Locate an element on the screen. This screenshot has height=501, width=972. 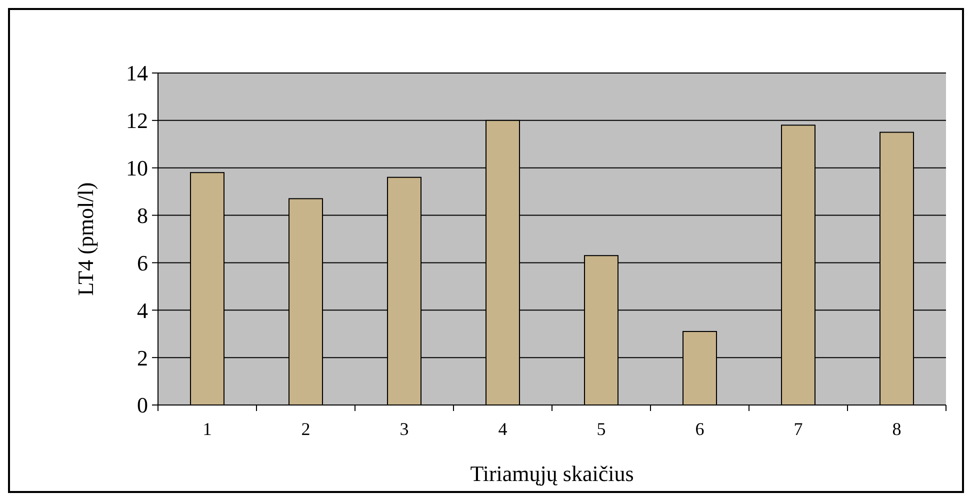
x-tick-label: 8 is located at coordinates (897, 429).